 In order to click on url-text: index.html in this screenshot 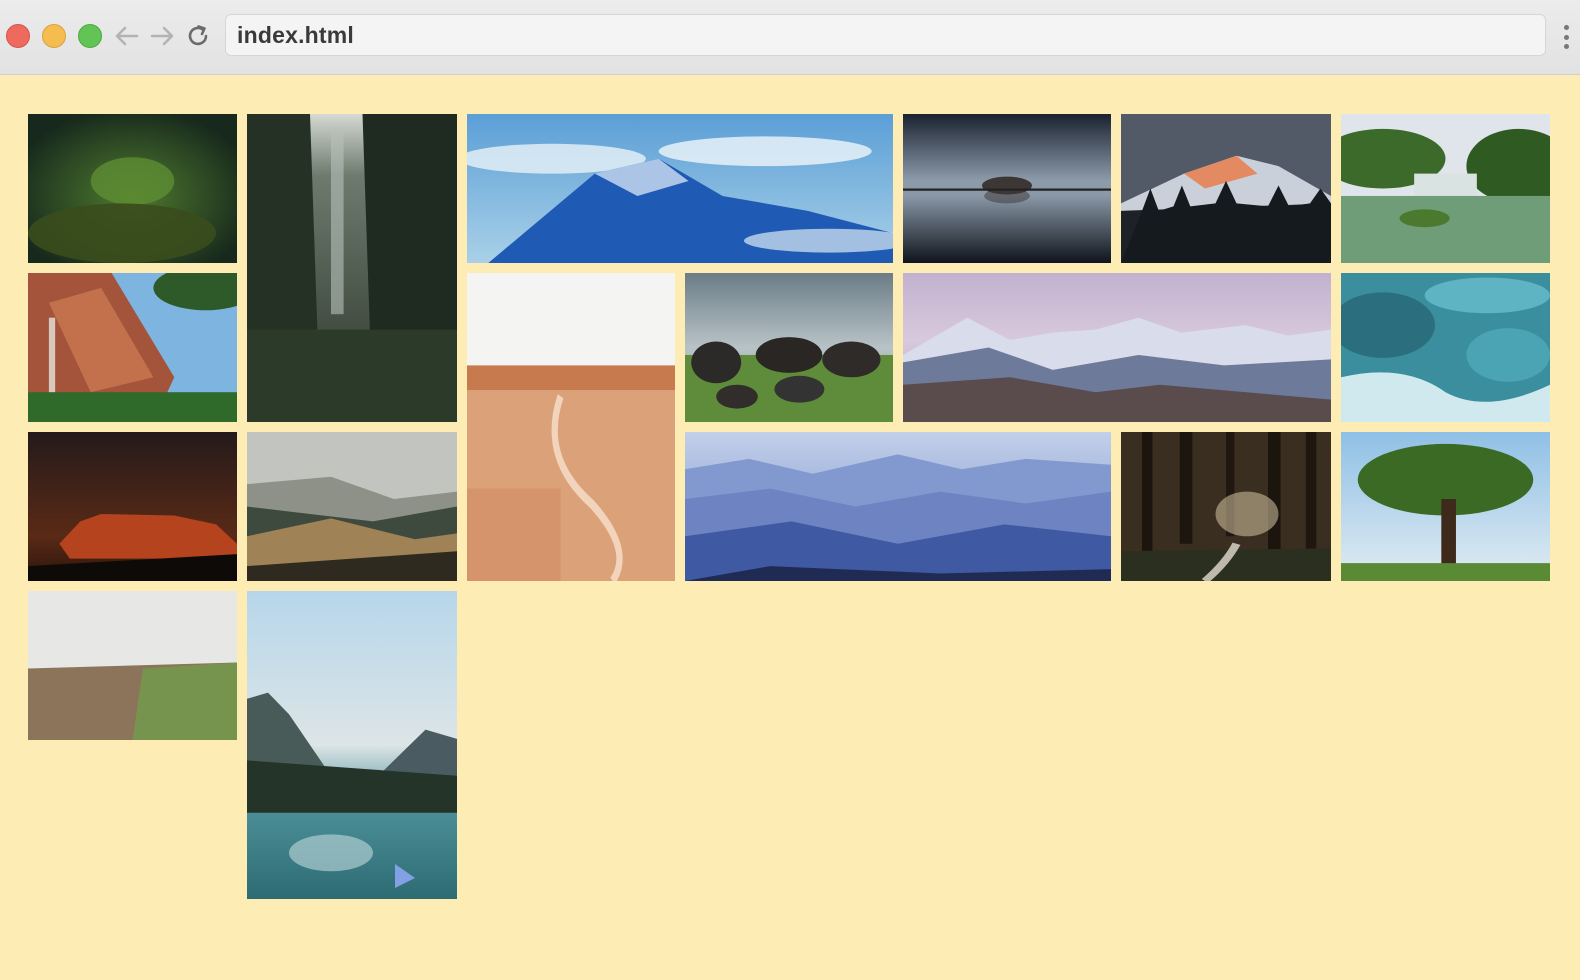, I will do `click(296, 34)`.